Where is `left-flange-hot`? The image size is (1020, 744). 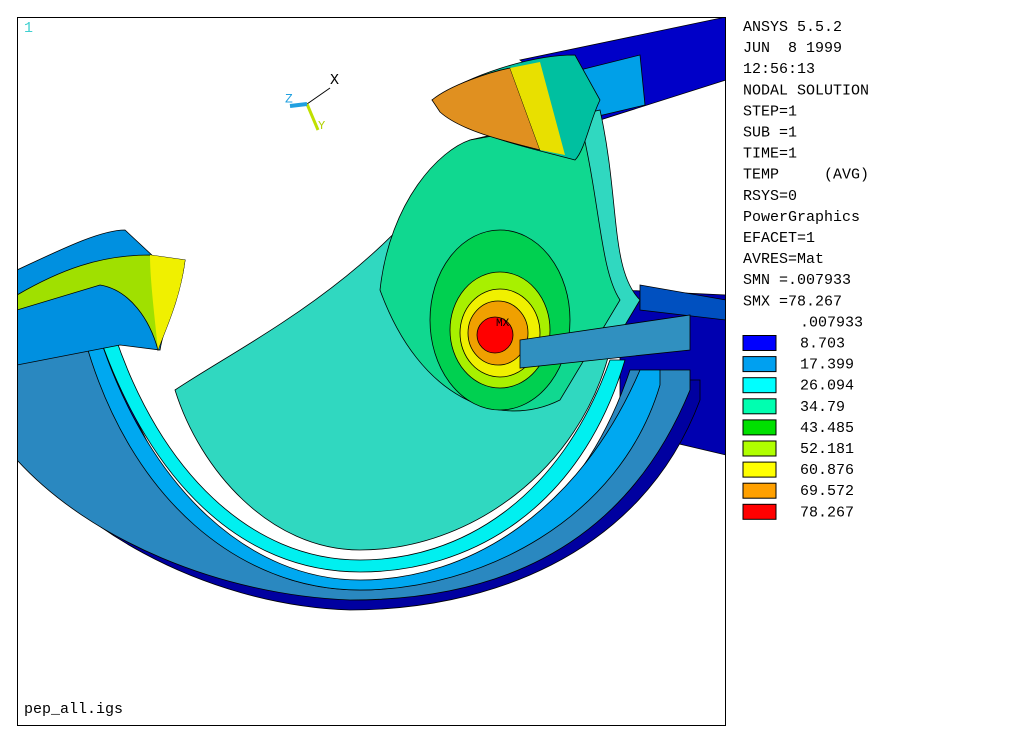
left-flange-hot is located at coordinates (167, 302).